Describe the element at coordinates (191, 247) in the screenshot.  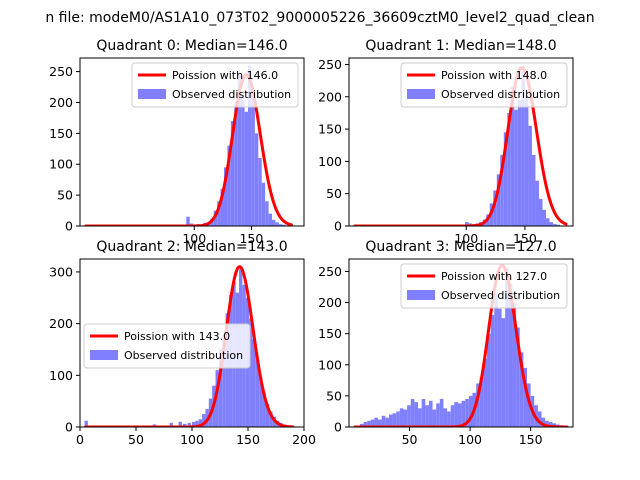
I see `panel-title: Quadrant 2: Median=143.0` at that location.